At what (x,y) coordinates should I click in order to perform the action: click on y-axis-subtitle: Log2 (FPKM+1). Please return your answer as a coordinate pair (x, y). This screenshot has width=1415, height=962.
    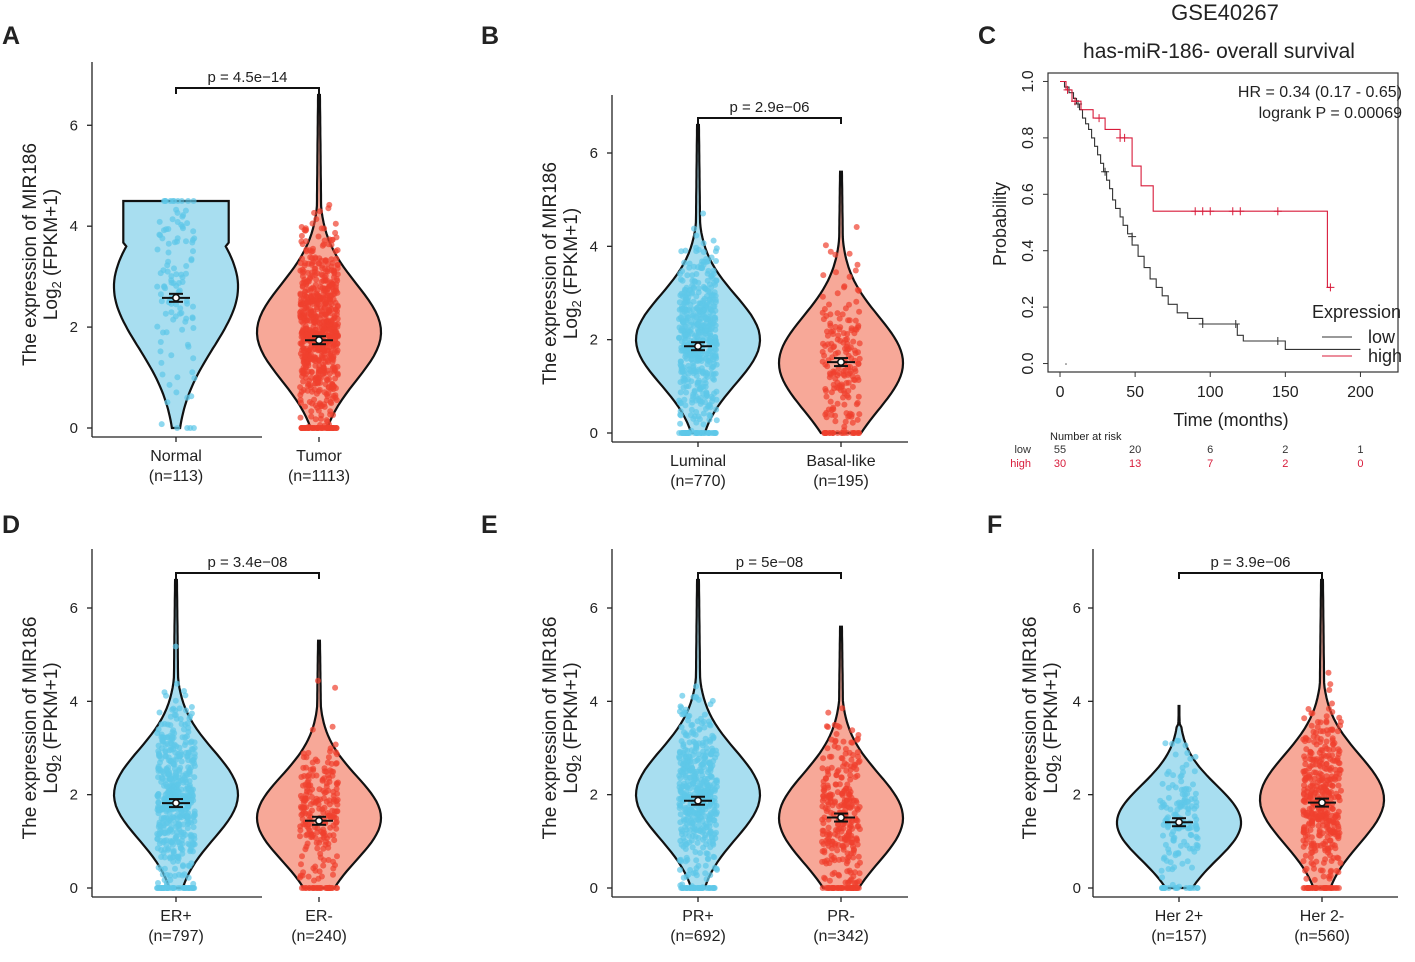
    Looking at the image, I should click on (572, 727).